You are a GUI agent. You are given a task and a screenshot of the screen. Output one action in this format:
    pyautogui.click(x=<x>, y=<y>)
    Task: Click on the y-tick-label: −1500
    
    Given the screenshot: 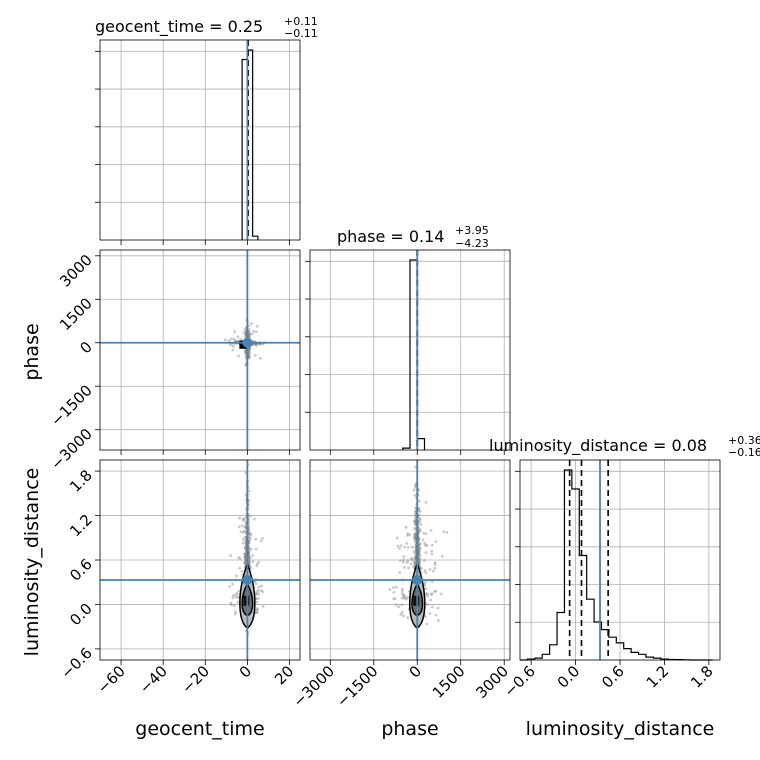 What is the action you would take?
    pyautogui.click(x=71, y=405)
    